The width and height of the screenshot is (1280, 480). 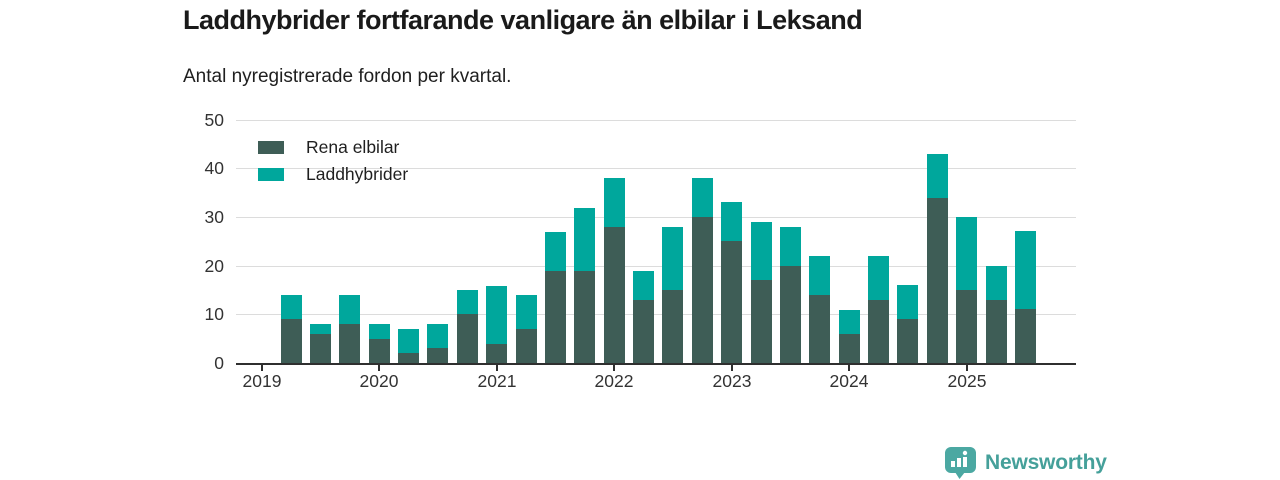 I want to click on bar-segment-rena-elbilar-2025-Q3, so click(x=1025, y=336).